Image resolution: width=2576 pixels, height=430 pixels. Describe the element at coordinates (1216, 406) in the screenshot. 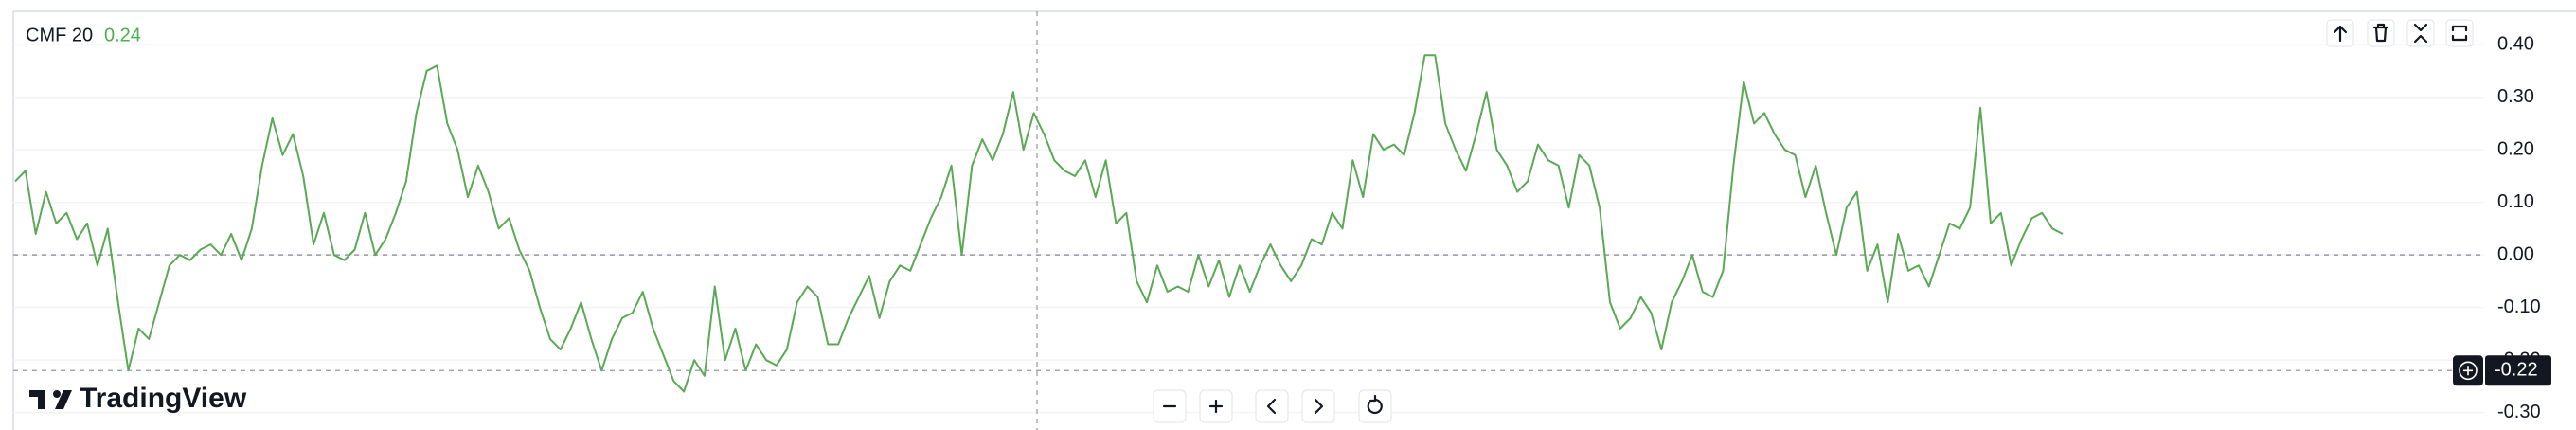

I see `zoom-in-button` at that location.